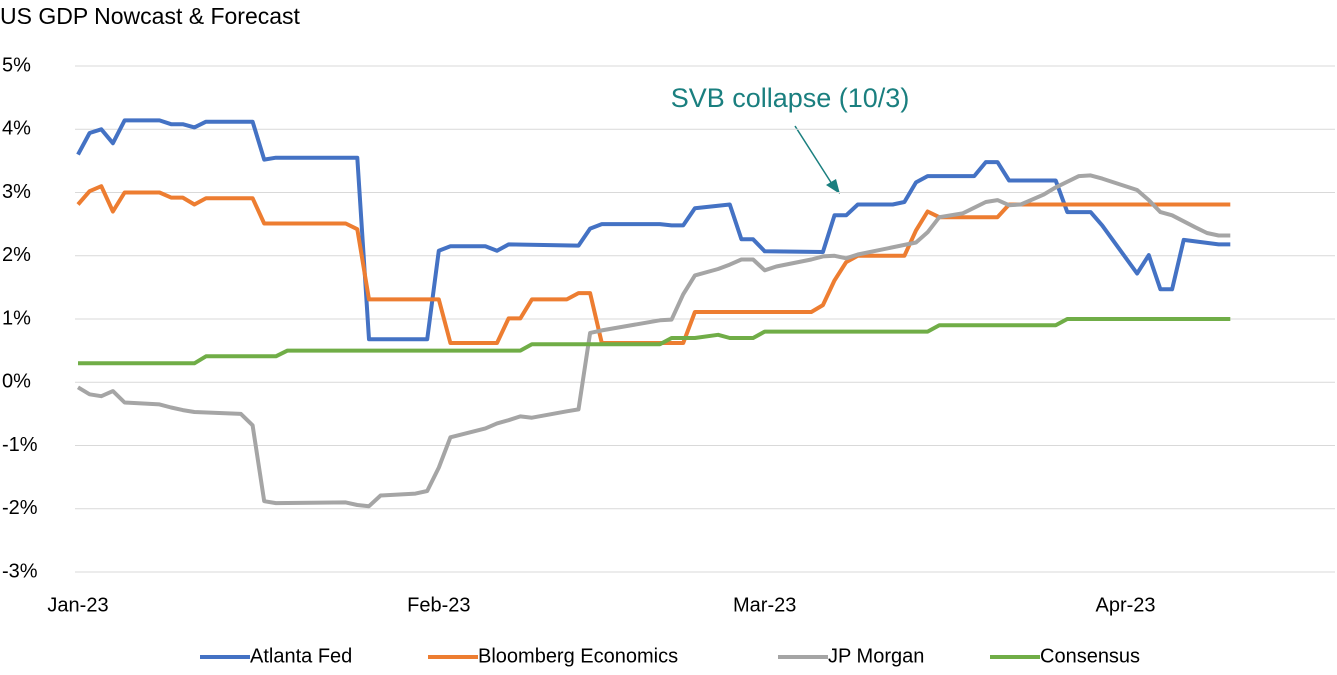  I want to click on x-tick-label: Feb-23, so click(438, 605).